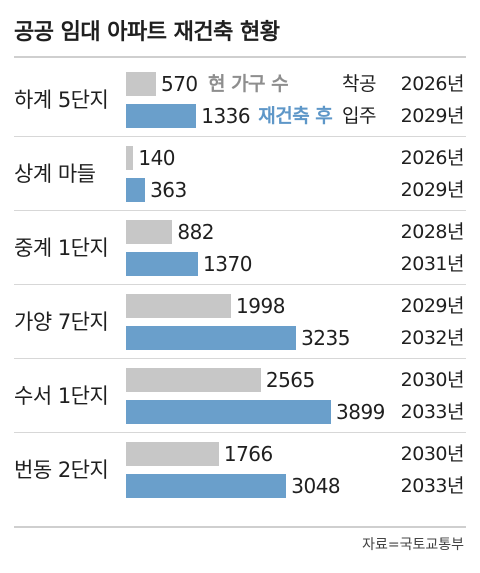 The width and height of the screenshot is (480, 573). Describe the element at coordinates (61, 470) in the screenshot. I see `category-label: 번동 2단지` at that location.